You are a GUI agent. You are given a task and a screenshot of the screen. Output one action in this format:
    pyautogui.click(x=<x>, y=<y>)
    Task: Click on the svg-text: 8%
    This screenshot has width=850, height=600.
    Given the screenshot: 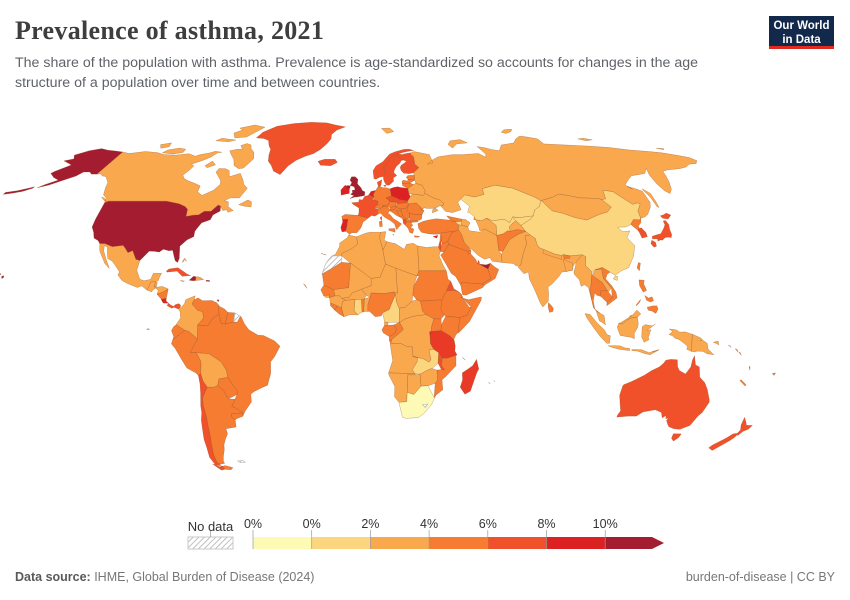 What is the action you would take?
    pyautogui.click(x=546, y=524)
    